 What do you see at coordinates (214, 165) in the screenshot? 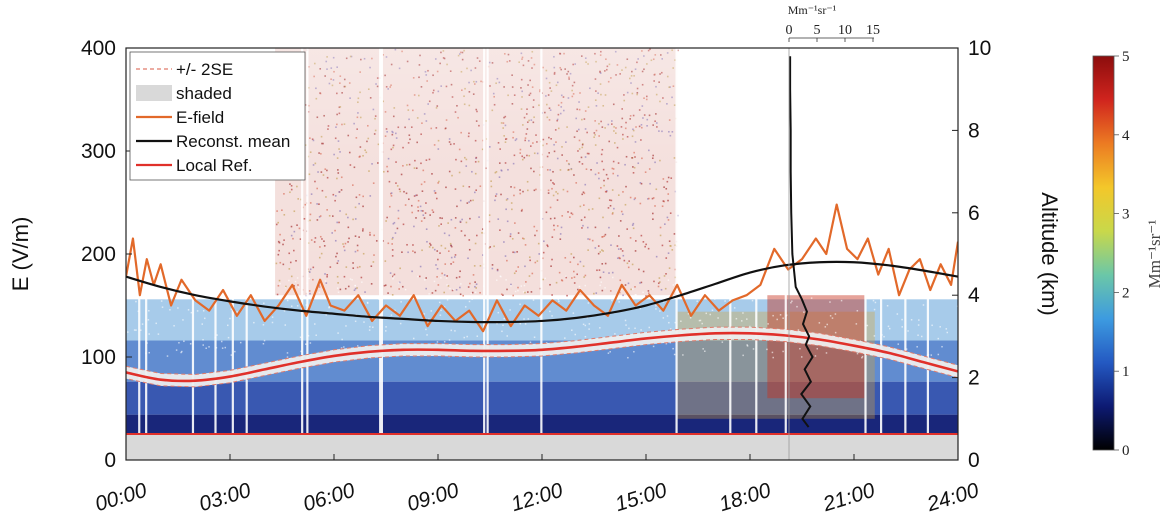
I see `legend-label: Local Ref.` at bounding box center [214, 165].